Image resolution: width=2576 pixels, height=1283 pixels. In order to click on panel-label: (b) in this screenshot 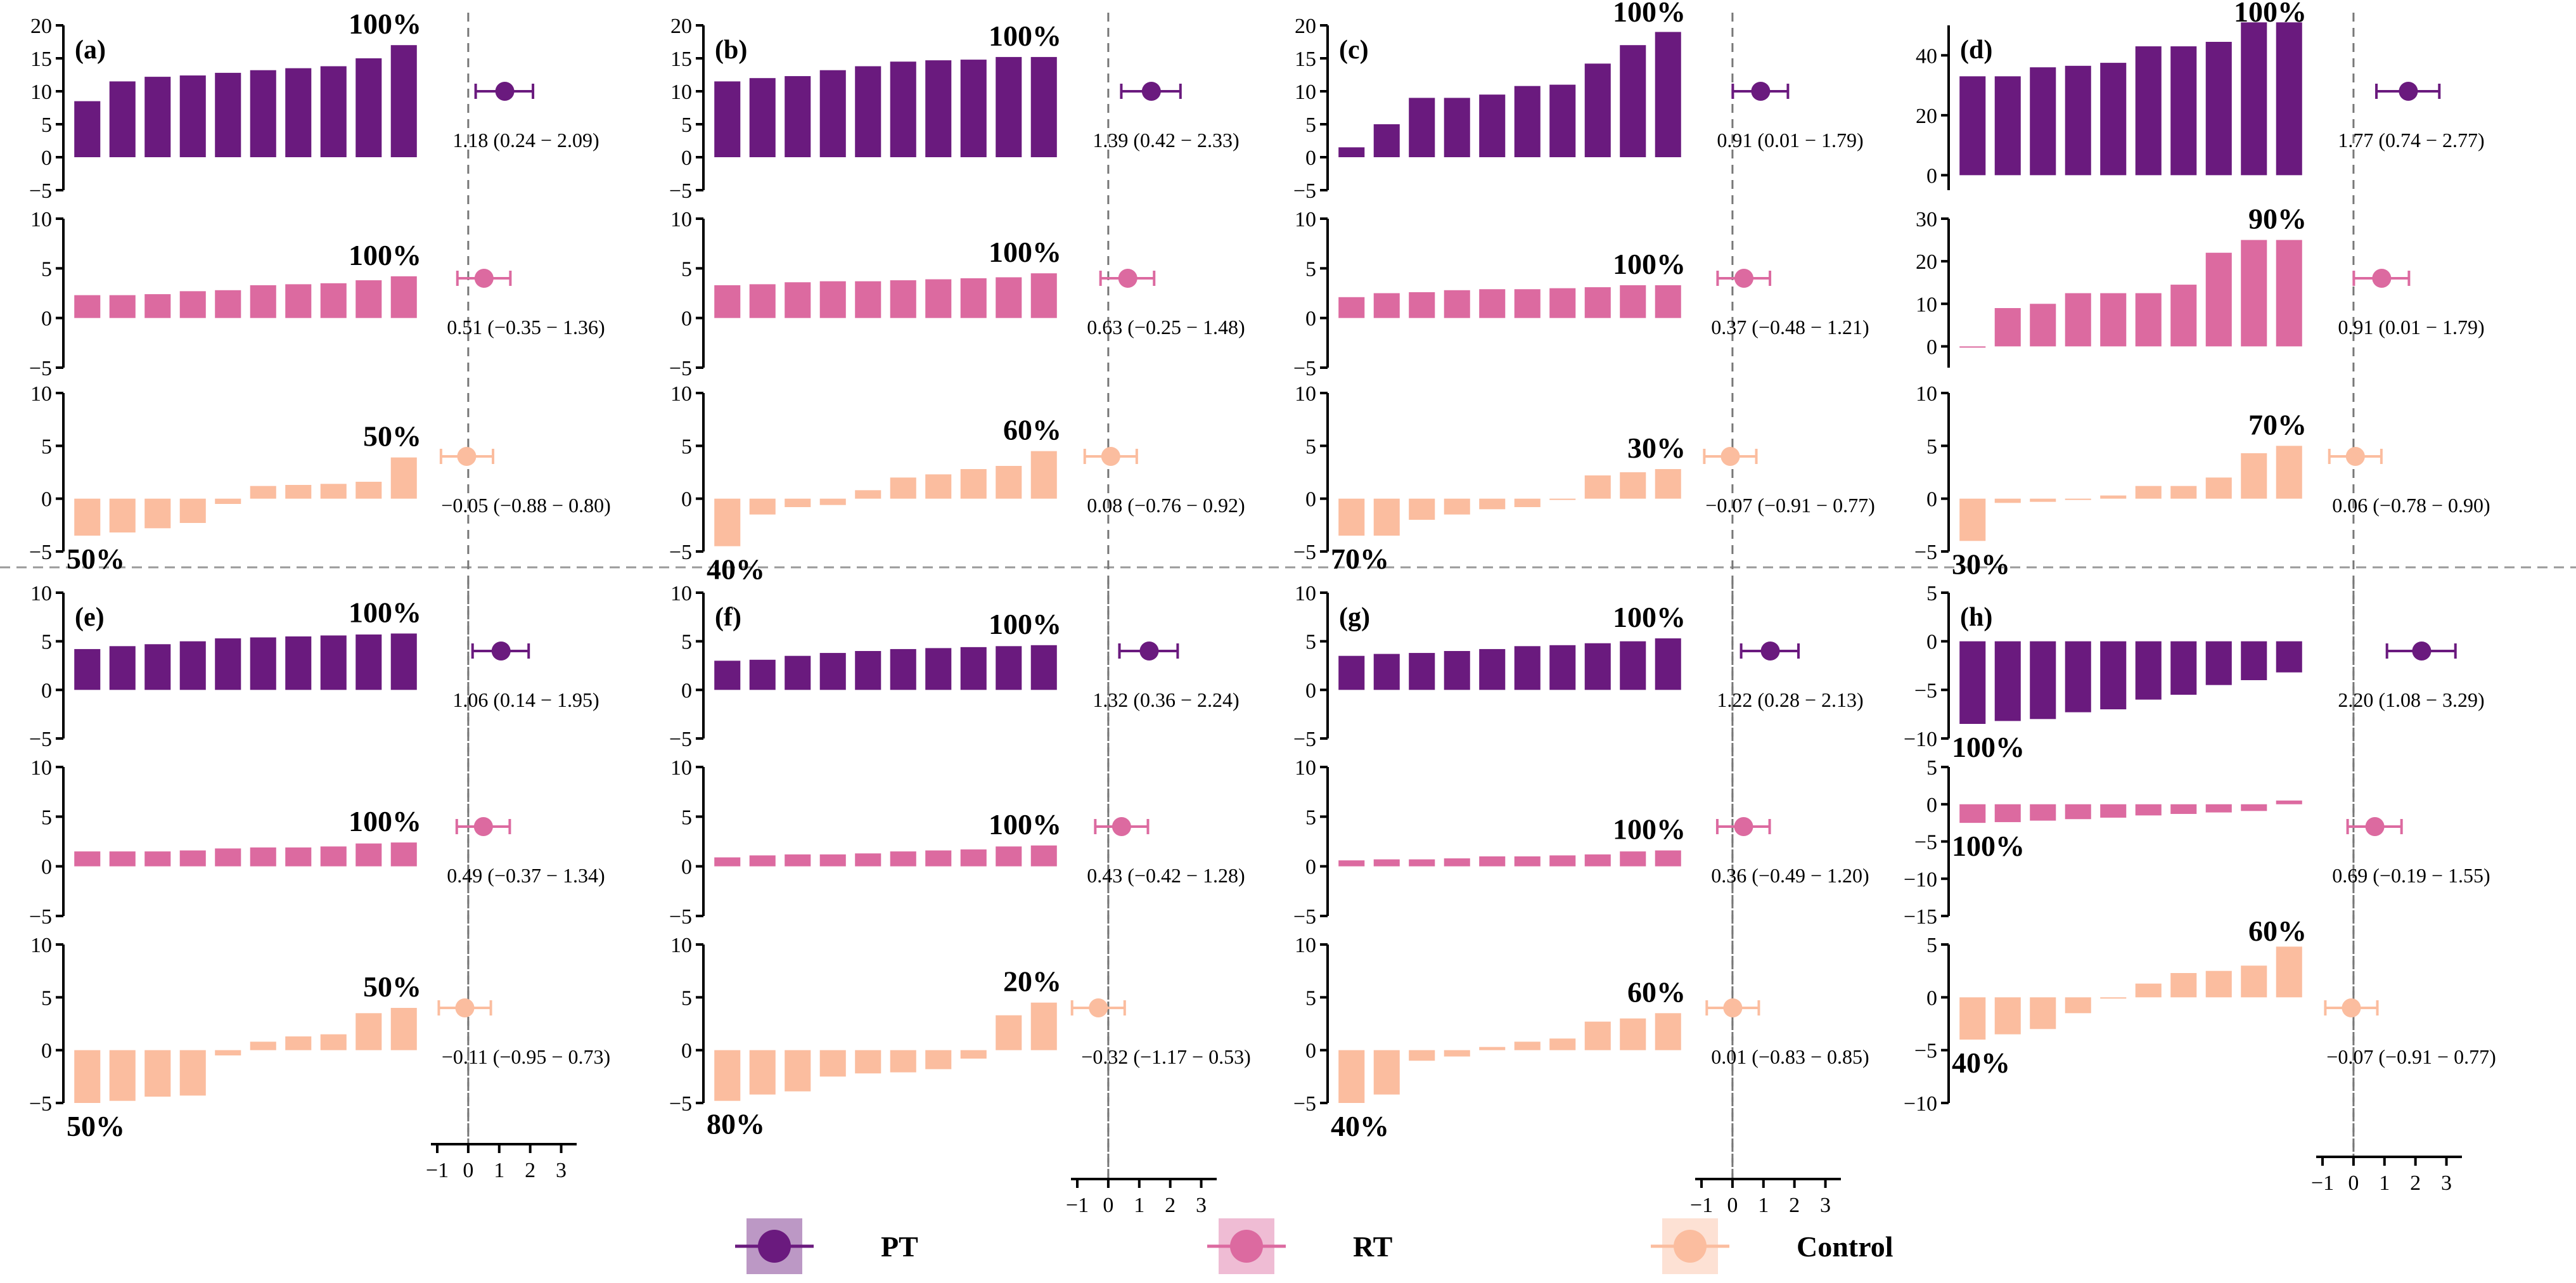, I will do `click(731, 50)`.